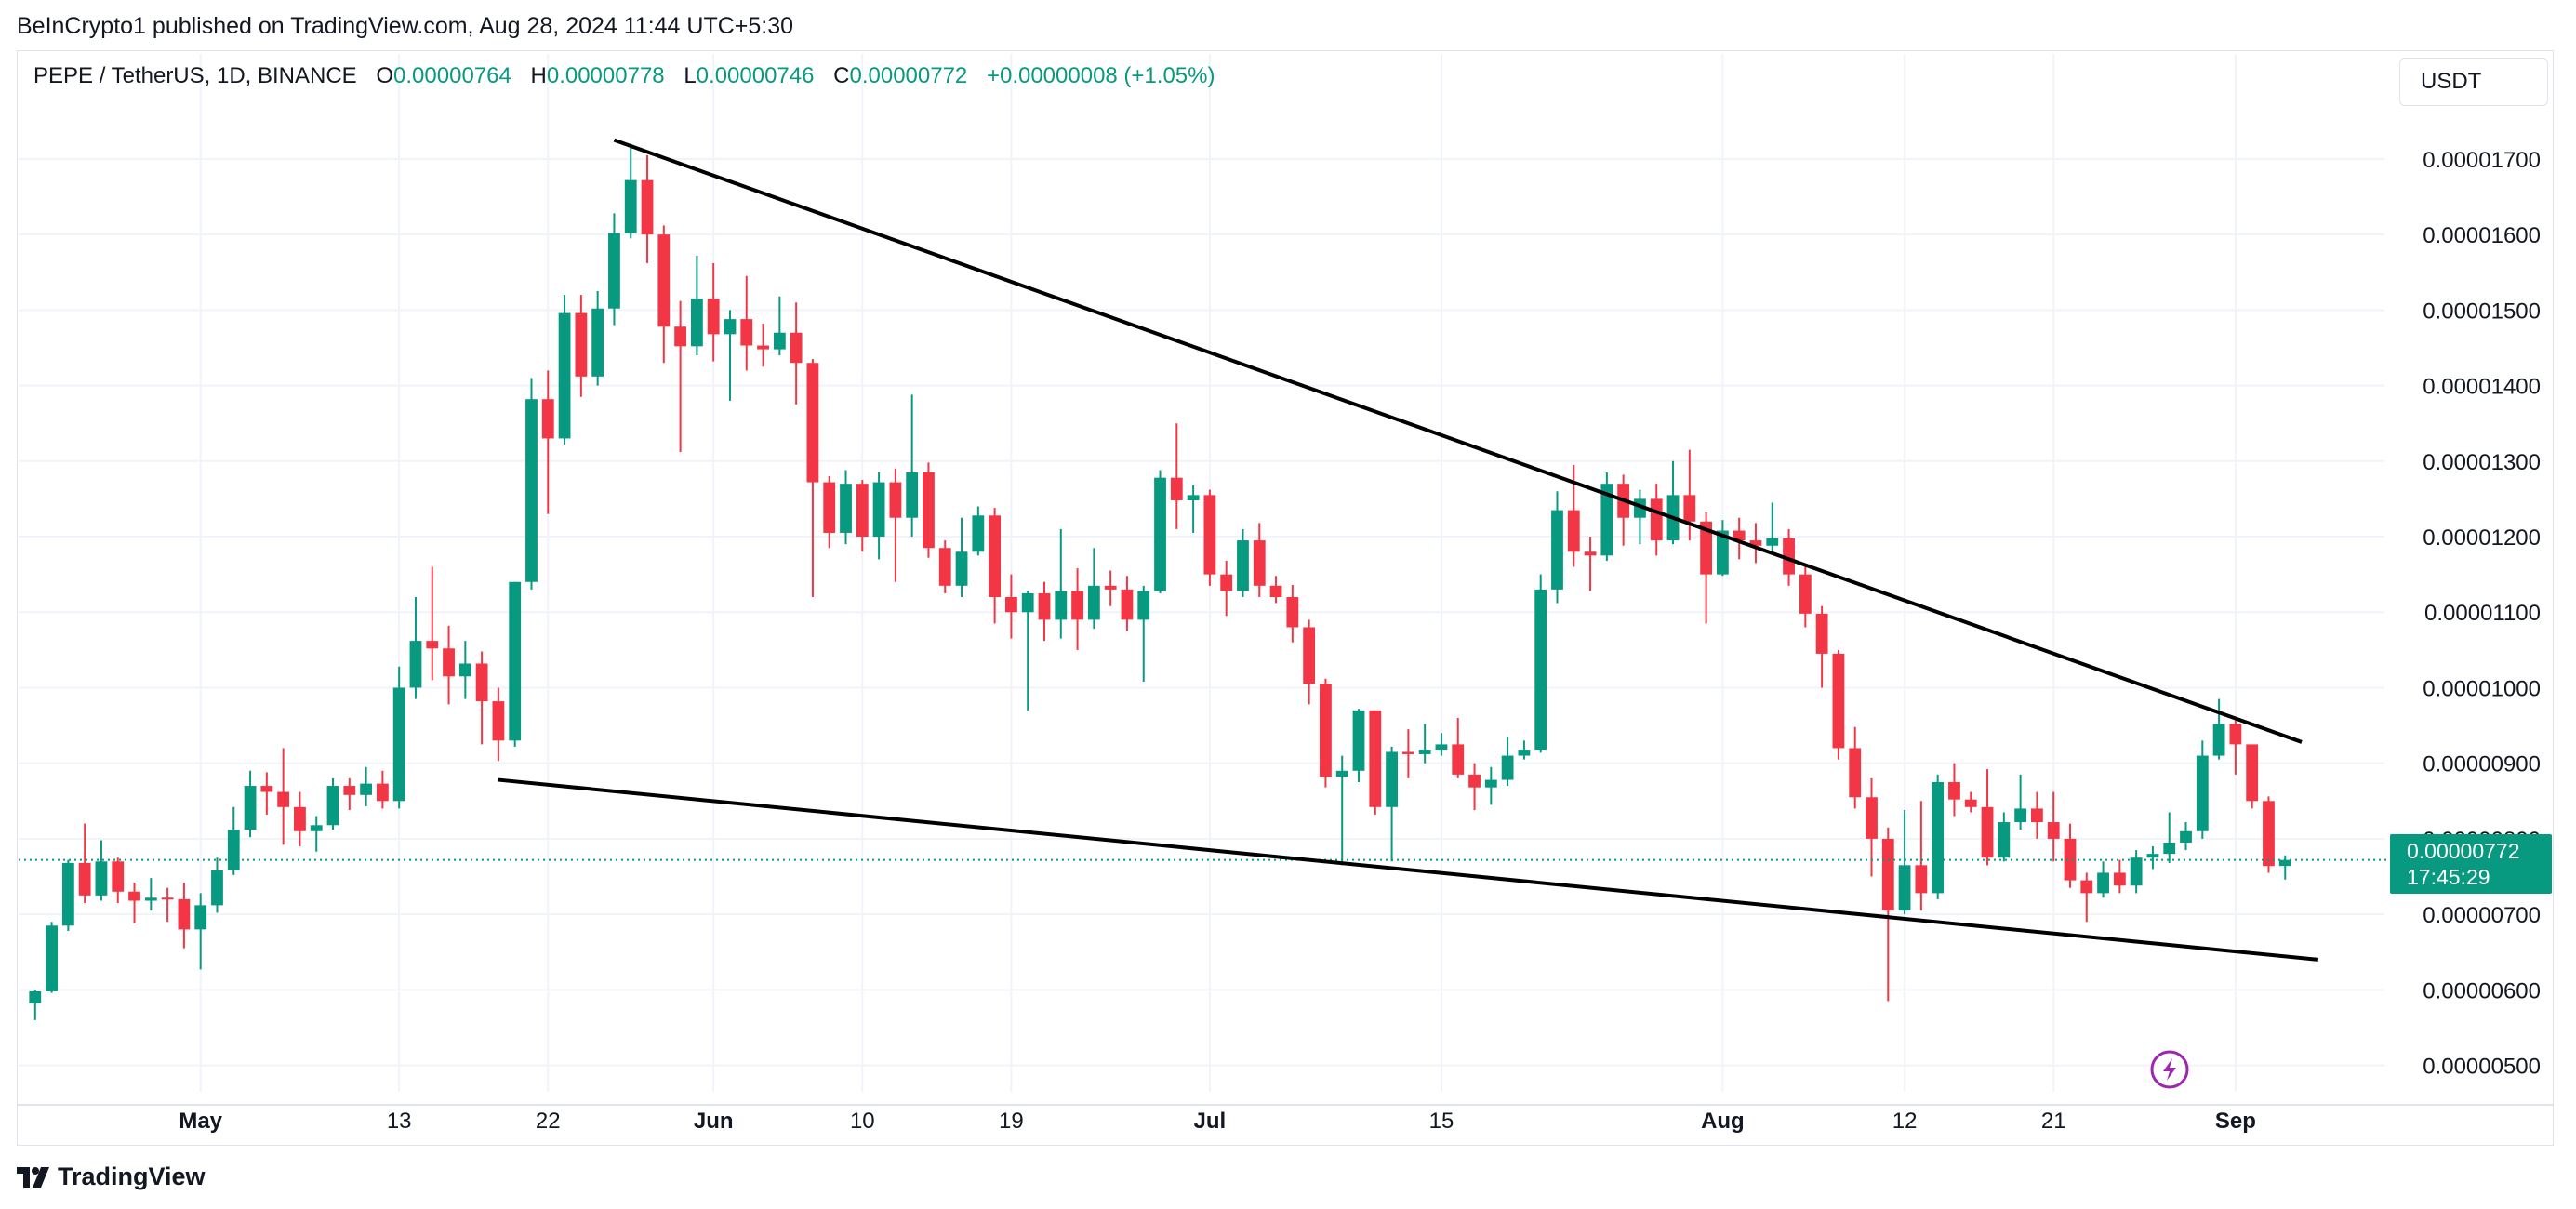  Describe the element at coordinates (2473, 82) in the screenshot. I see `currency-selector-button: USDT` at that location.